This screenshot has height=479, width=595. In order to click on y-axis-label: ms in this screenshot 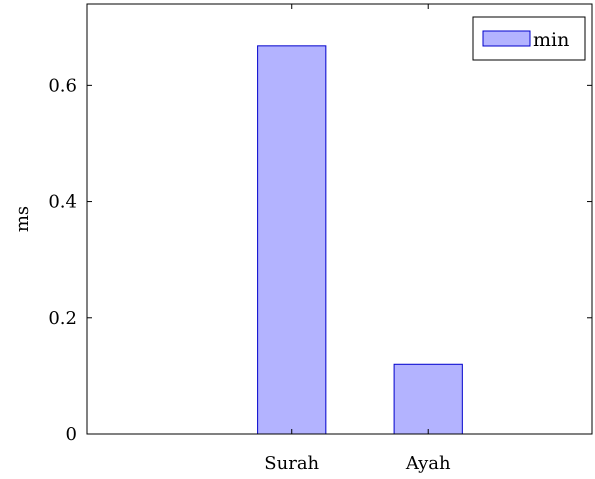, I will do `click(22, 219)`.